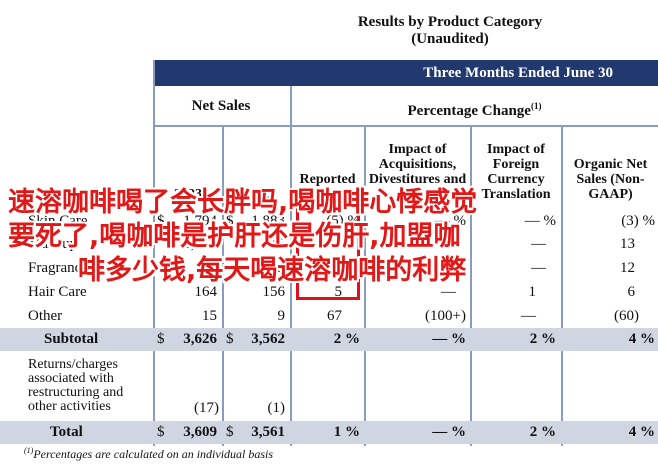  What do you see at coordinates (343, 220) in the screenshot?
I see `reported-change: (5) %` at bounding box center [343, 220].